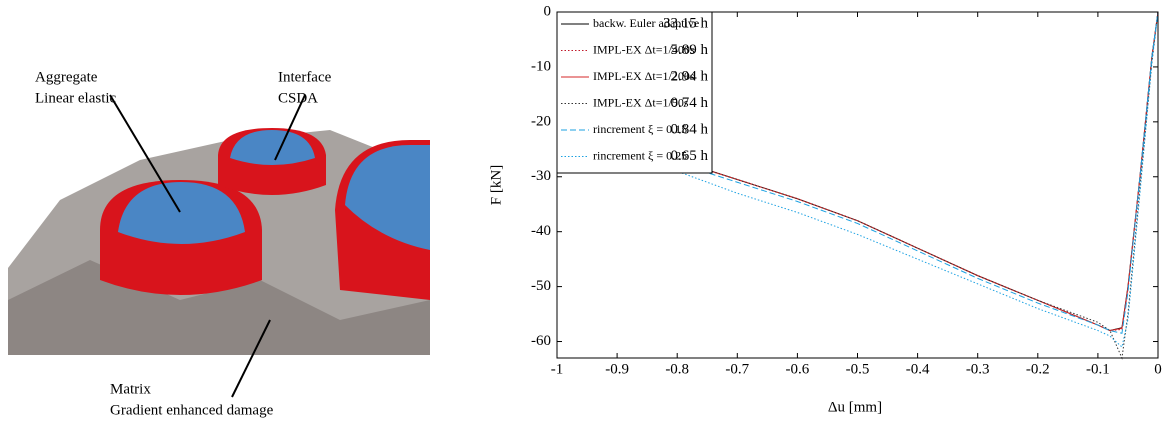 This screenshot has width=1165, height=423. Describe the element at coordinates (298, 98) in the screenshot. I see `label: CSDA` at that location.